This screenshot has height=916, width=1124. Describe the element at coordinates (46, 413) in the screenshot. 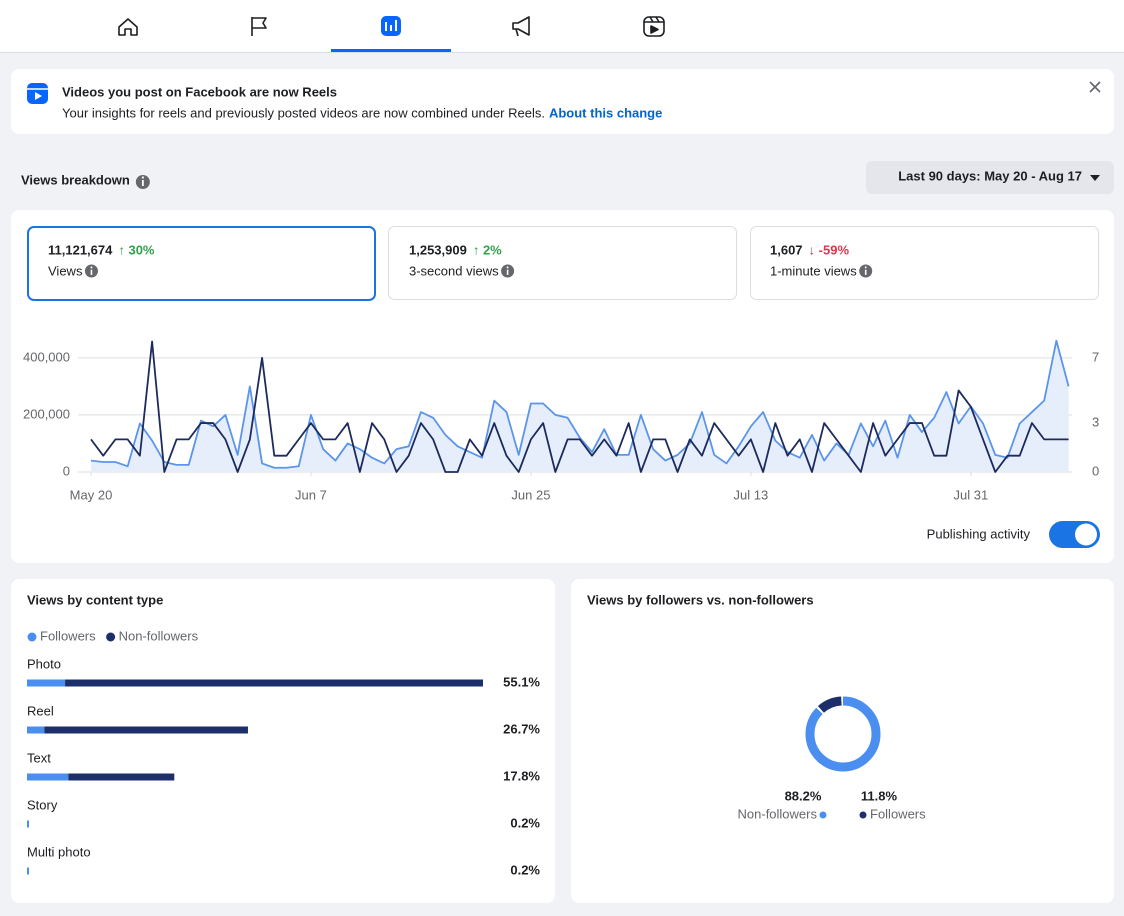

I see `y-tick-label: 200,000` at that location.